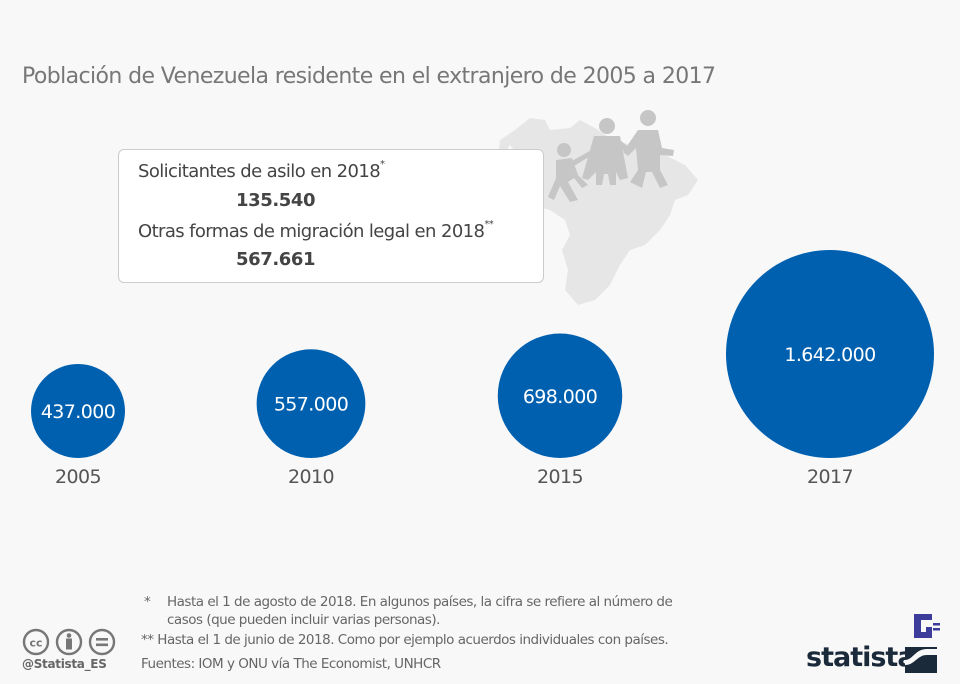 The width and height of the screenshot is (960, 684). What do you see at coordinates (276, 200) in the screenshot?
I see `asylum-seekers-value: 135.540` at bounding box center [276, 200].